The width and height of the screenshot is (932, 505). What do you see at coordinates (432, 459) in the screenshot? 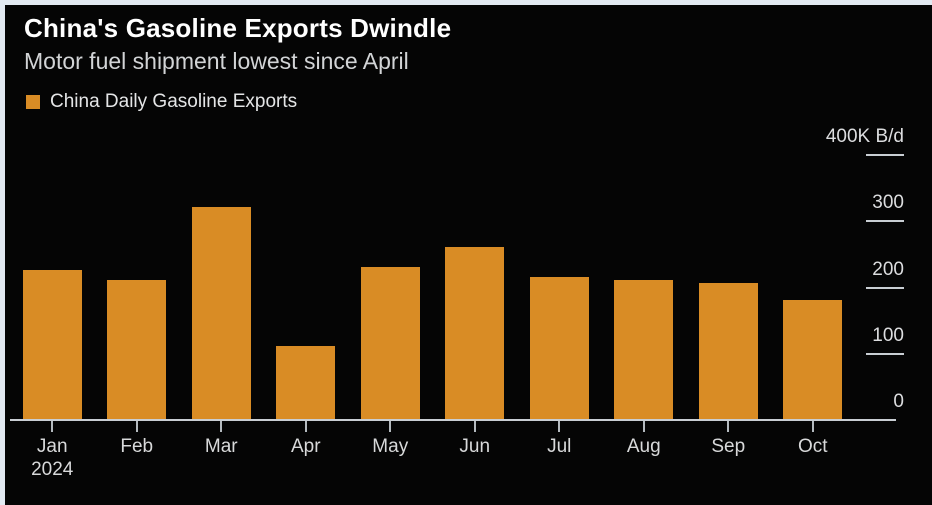
I see `x-axis-labels: Jan 2024 Feb Mar Apr May Jun Jul Aug Sep Oct` at bounding box center [432, 459].